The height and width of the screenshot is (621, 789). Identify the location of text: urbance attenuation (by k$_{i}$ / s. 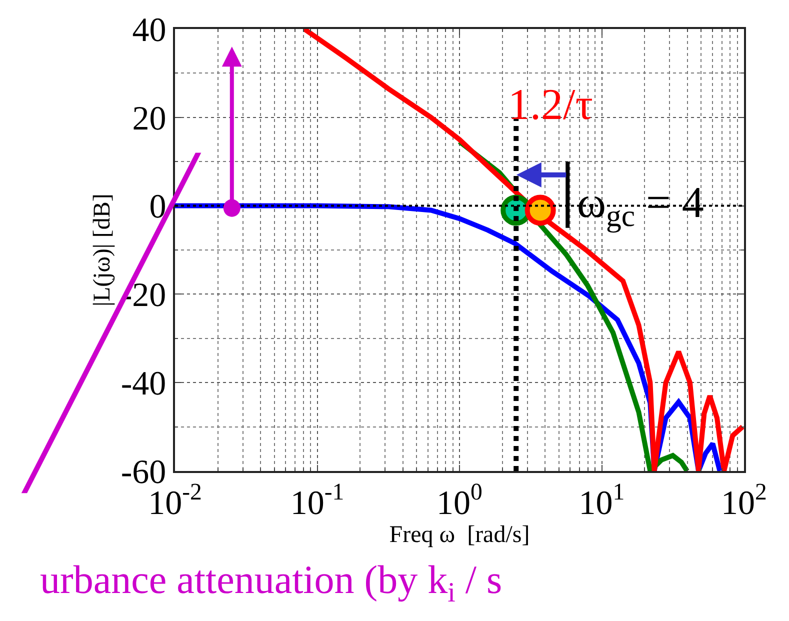
(271, 582).